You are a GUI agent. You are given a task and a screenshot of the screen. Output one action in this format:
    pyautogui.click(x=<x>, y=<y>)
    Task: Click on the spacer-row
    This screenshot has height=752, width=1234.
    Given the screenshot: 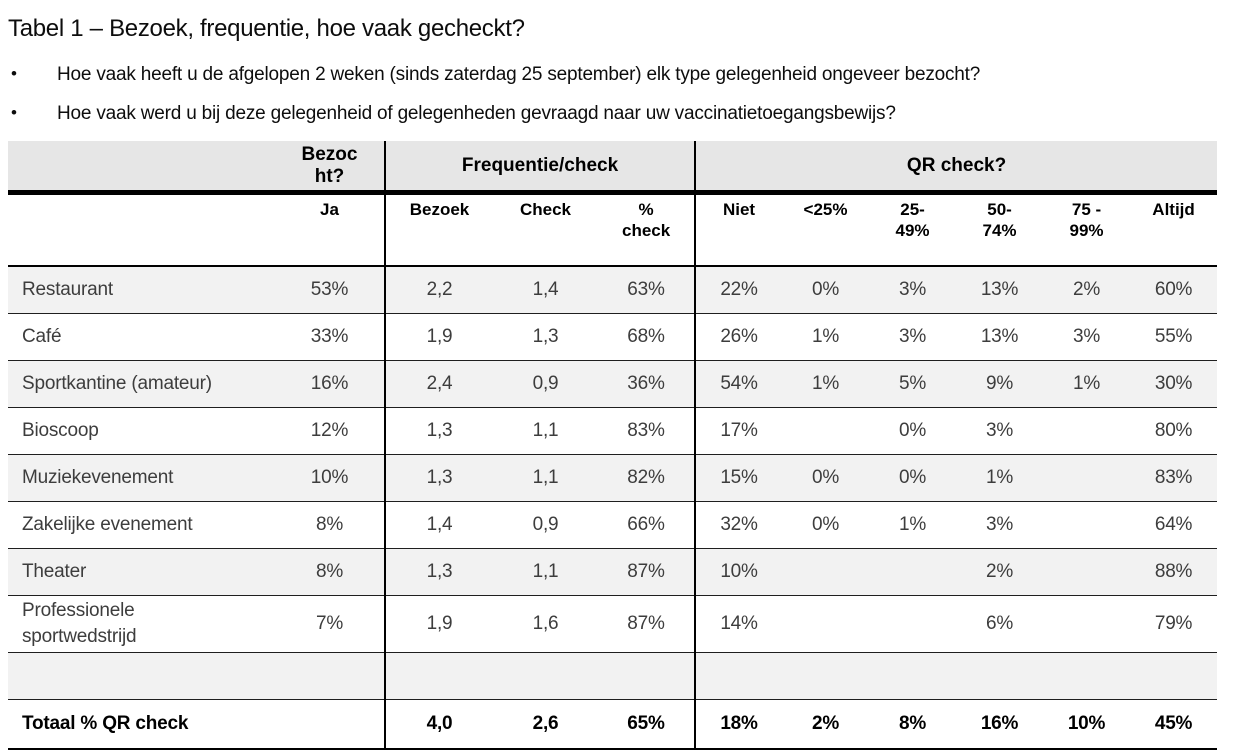 What is the action you would take?
    pyautogui.click(x=613, y=676)
    